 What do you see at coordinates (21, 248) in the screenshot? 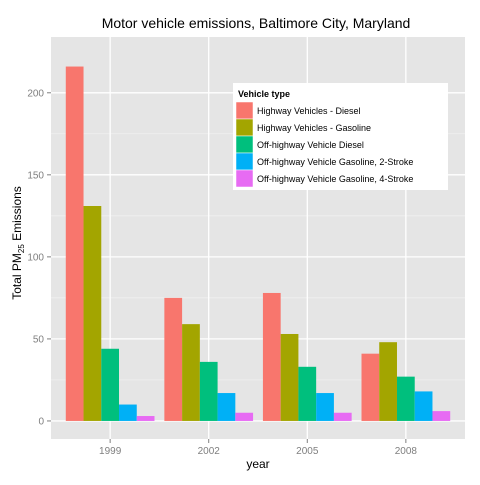
I see `y-axis-title-subscript: 25` at bounding box center [21, 248].